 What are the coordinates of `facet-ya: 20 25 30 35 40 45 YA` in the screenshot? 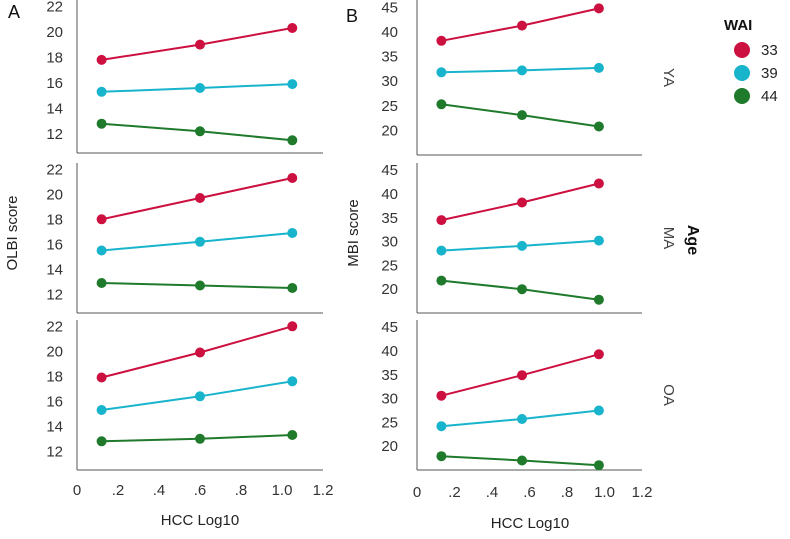 It's located at (529, 78).